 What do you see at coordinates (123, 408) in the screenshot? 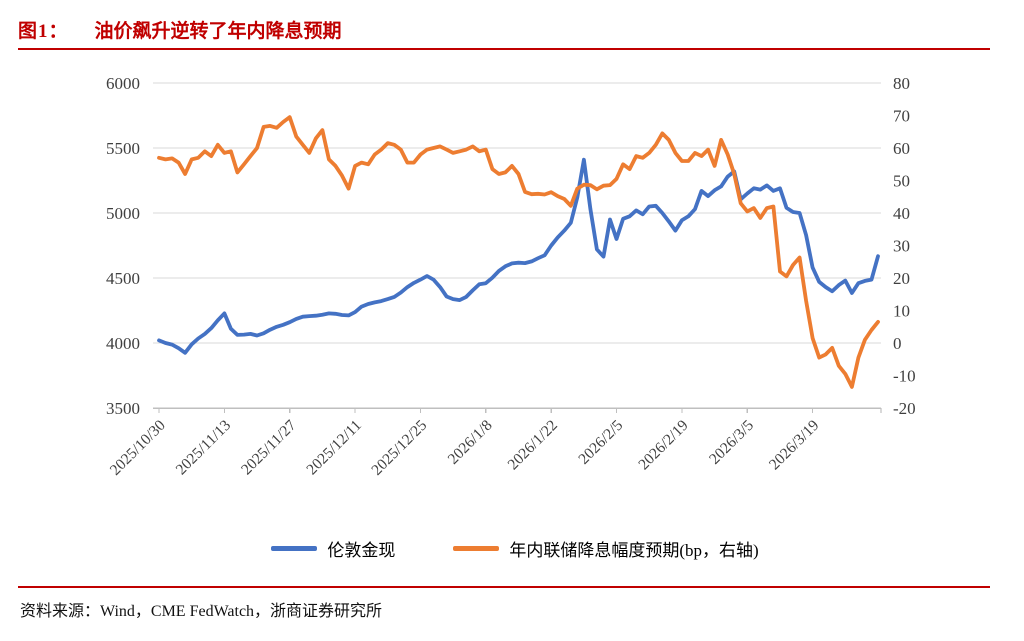
I see `svg-text: 3500` at bounding box center [123, 408].